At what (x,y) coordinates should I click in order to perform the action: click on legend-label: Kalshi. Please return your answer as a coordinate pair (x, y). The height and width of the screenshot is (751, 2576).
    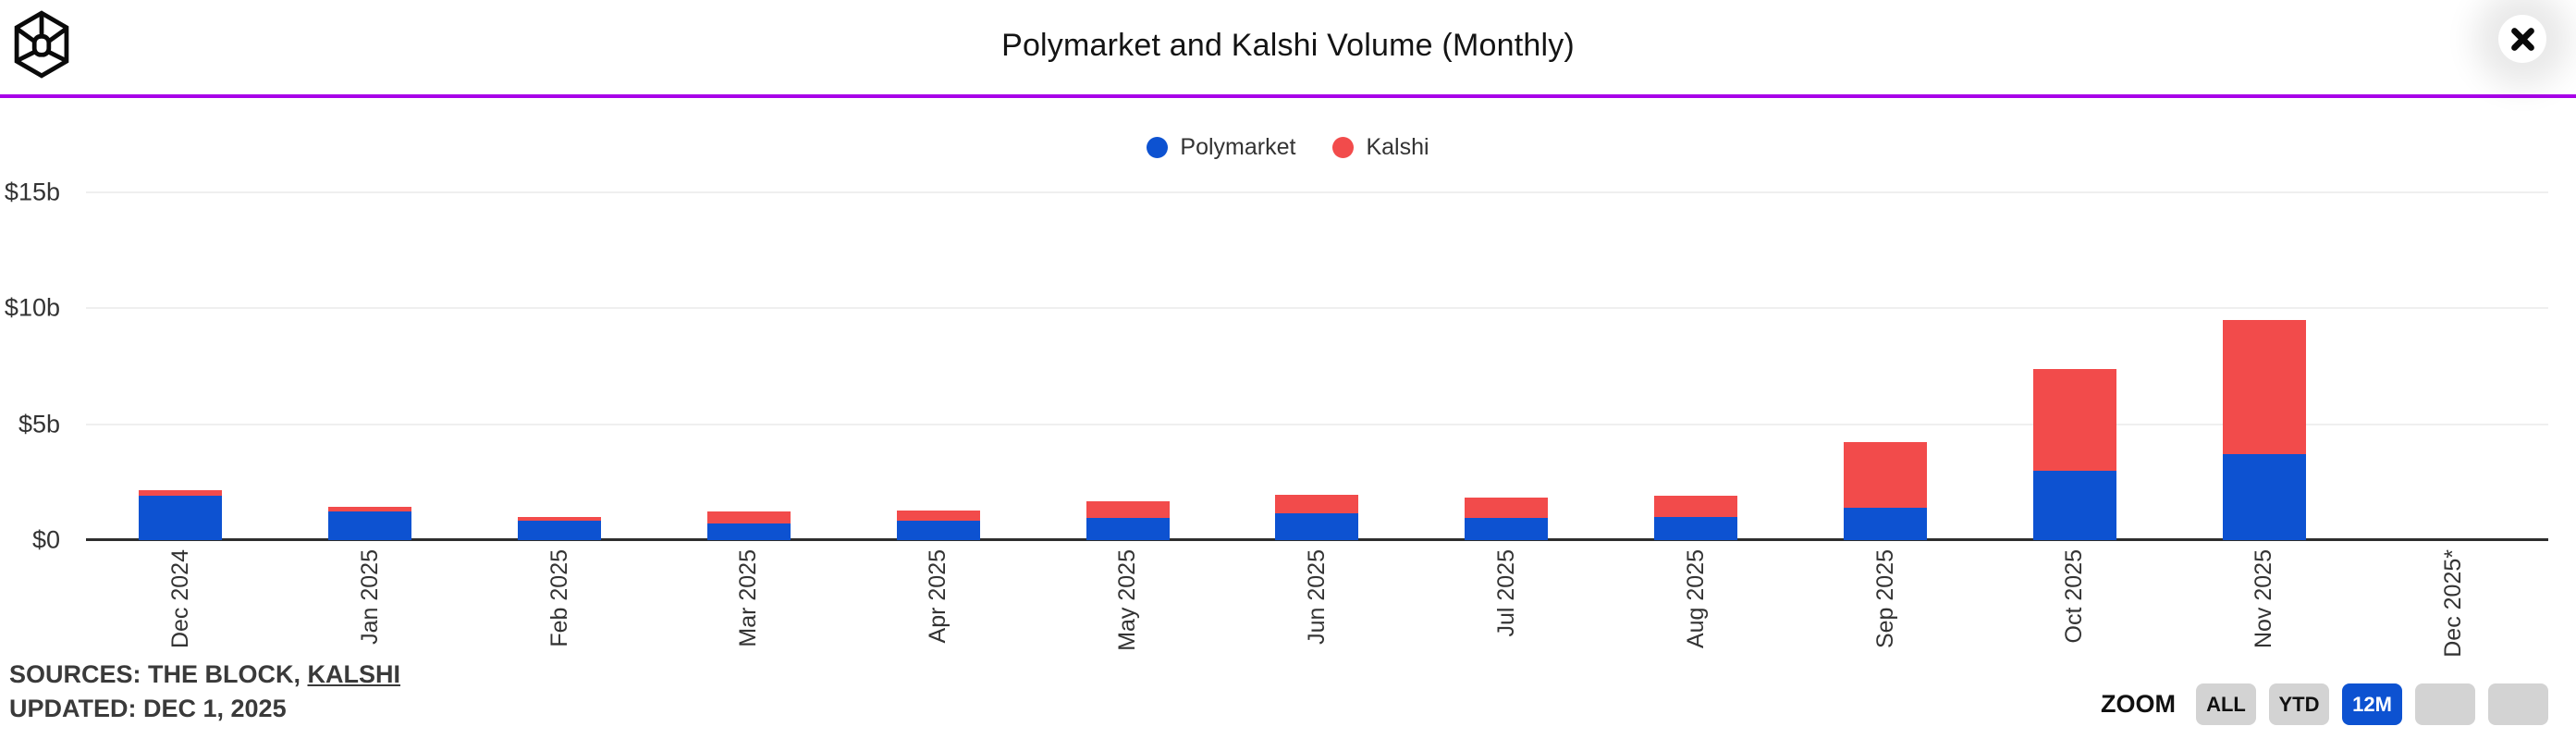
    Looking at the image, I should click on (1398, 146).